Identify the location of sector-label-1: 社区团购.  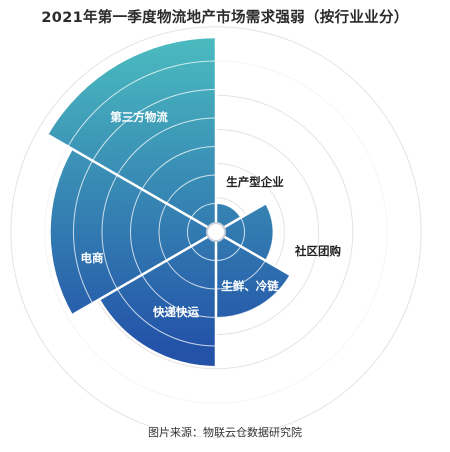
(317, 251).